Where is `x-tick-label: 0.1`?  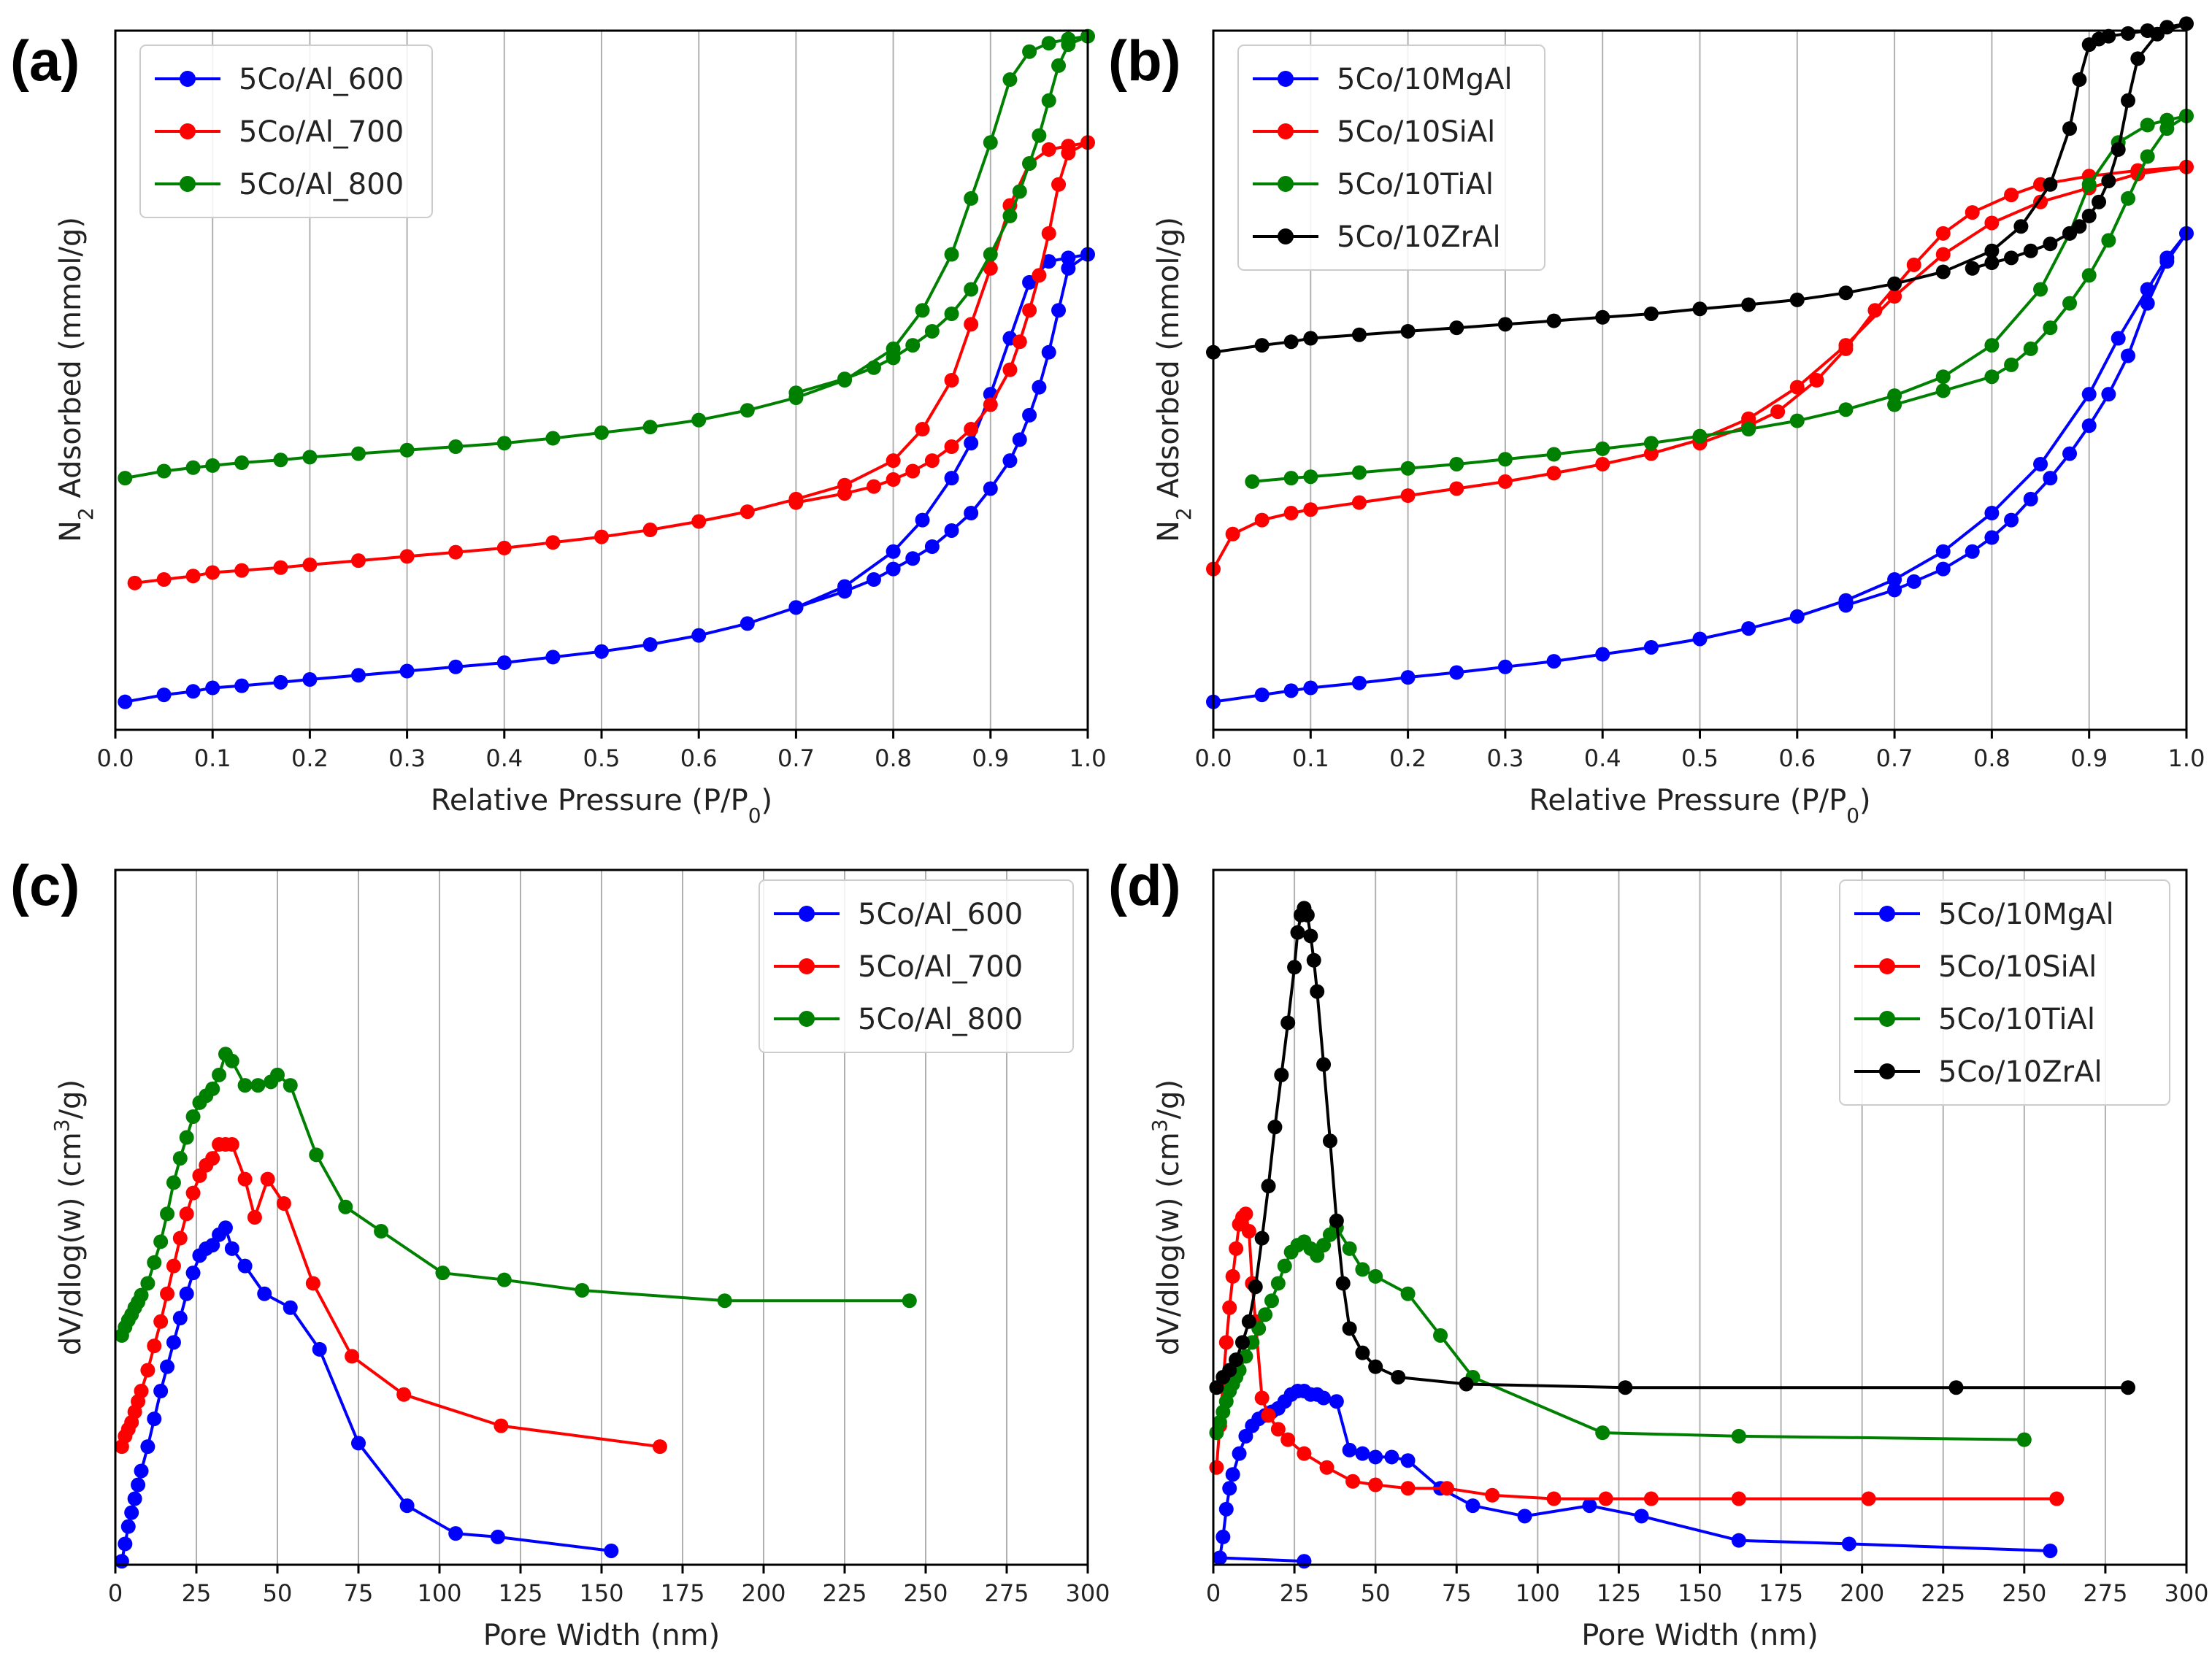
x-tick-label: 0.1 is located at coordinates (1310, 758).